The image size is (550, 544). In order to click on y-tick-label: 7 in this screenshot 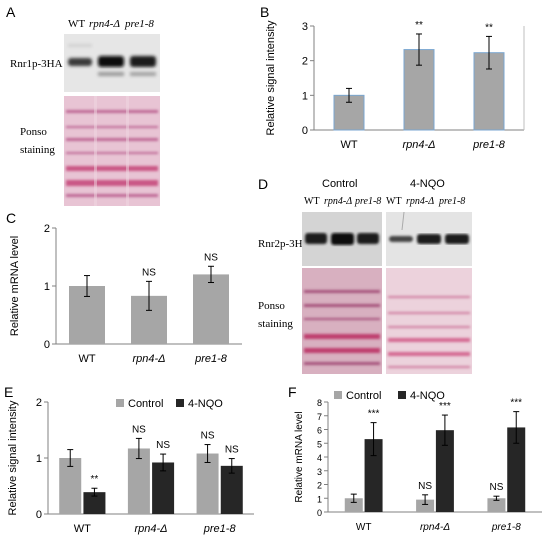, I will do `click(319, 417)`.